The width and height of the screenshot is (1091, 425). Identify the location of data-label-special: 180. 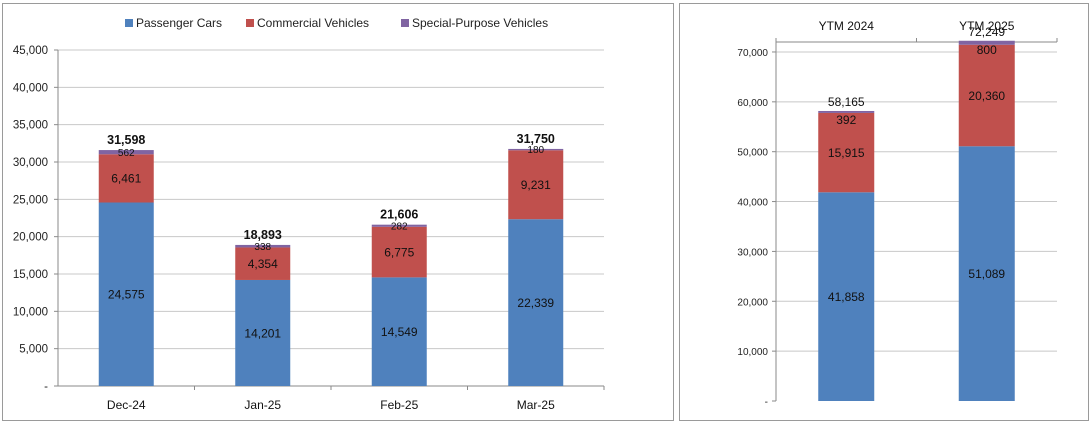
(535, 150).